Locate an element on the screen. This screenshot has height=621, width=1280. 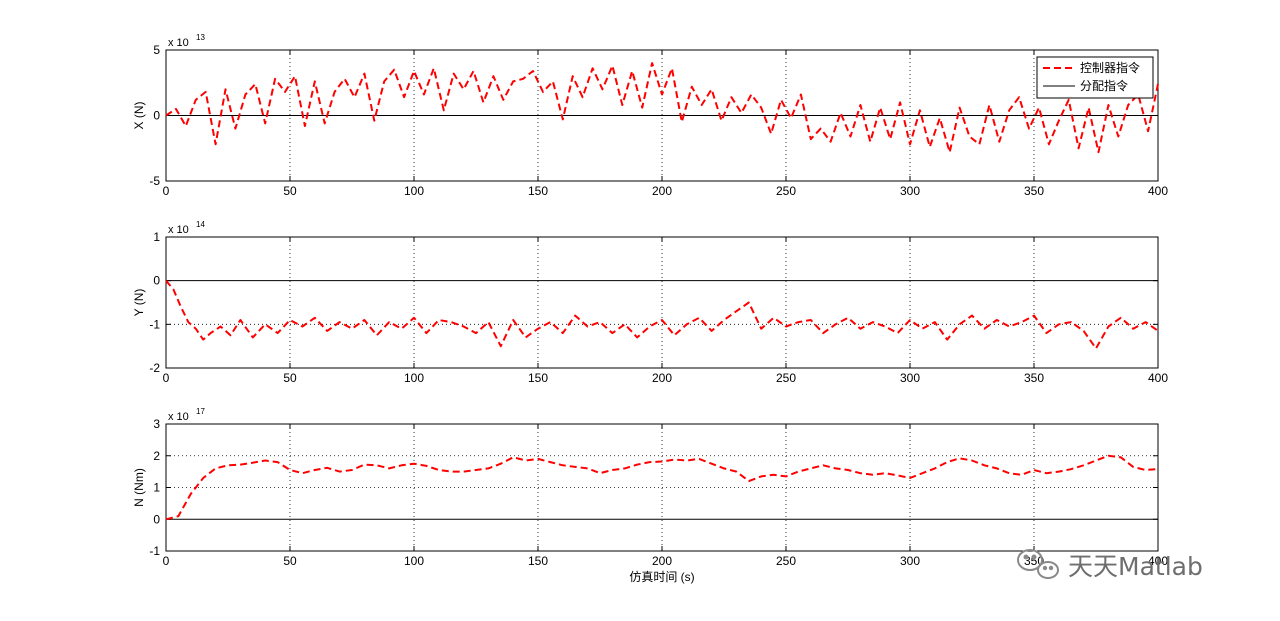
legend: 控制器指令 分配指令 is located at coordinates (1095, 77).